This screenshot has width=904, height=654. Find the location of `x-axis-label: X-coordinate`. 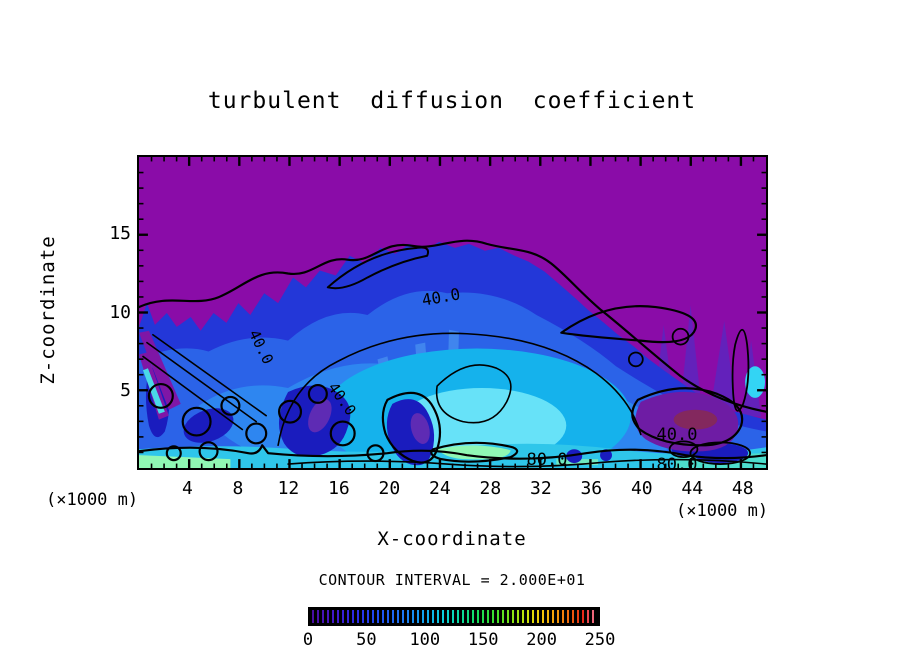

x-axis-label: X-coordinate is located at coordinates (452, 539).